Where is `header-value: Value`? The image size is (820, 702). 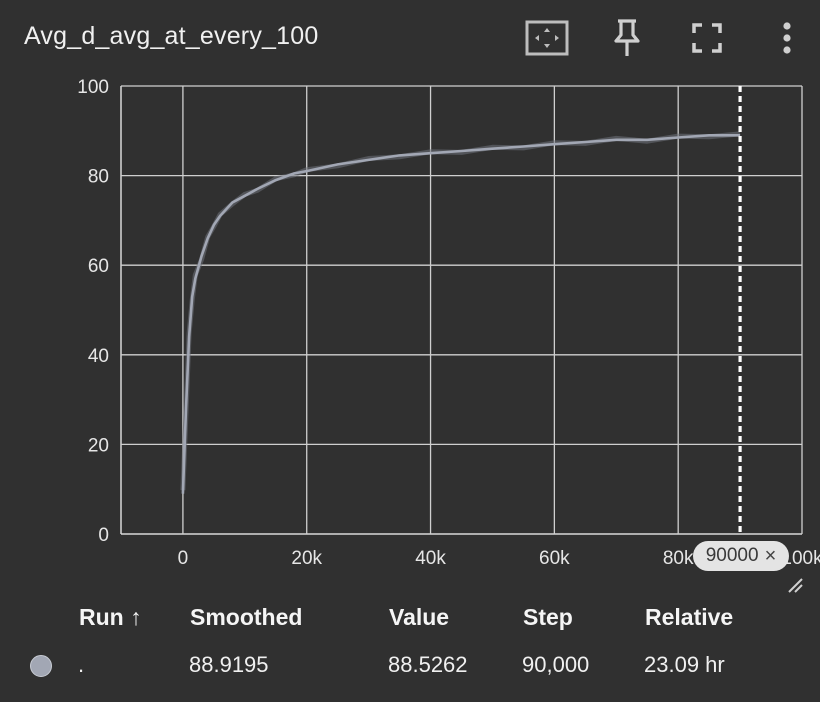
header-value: Value is located at coordinates (419, 617).